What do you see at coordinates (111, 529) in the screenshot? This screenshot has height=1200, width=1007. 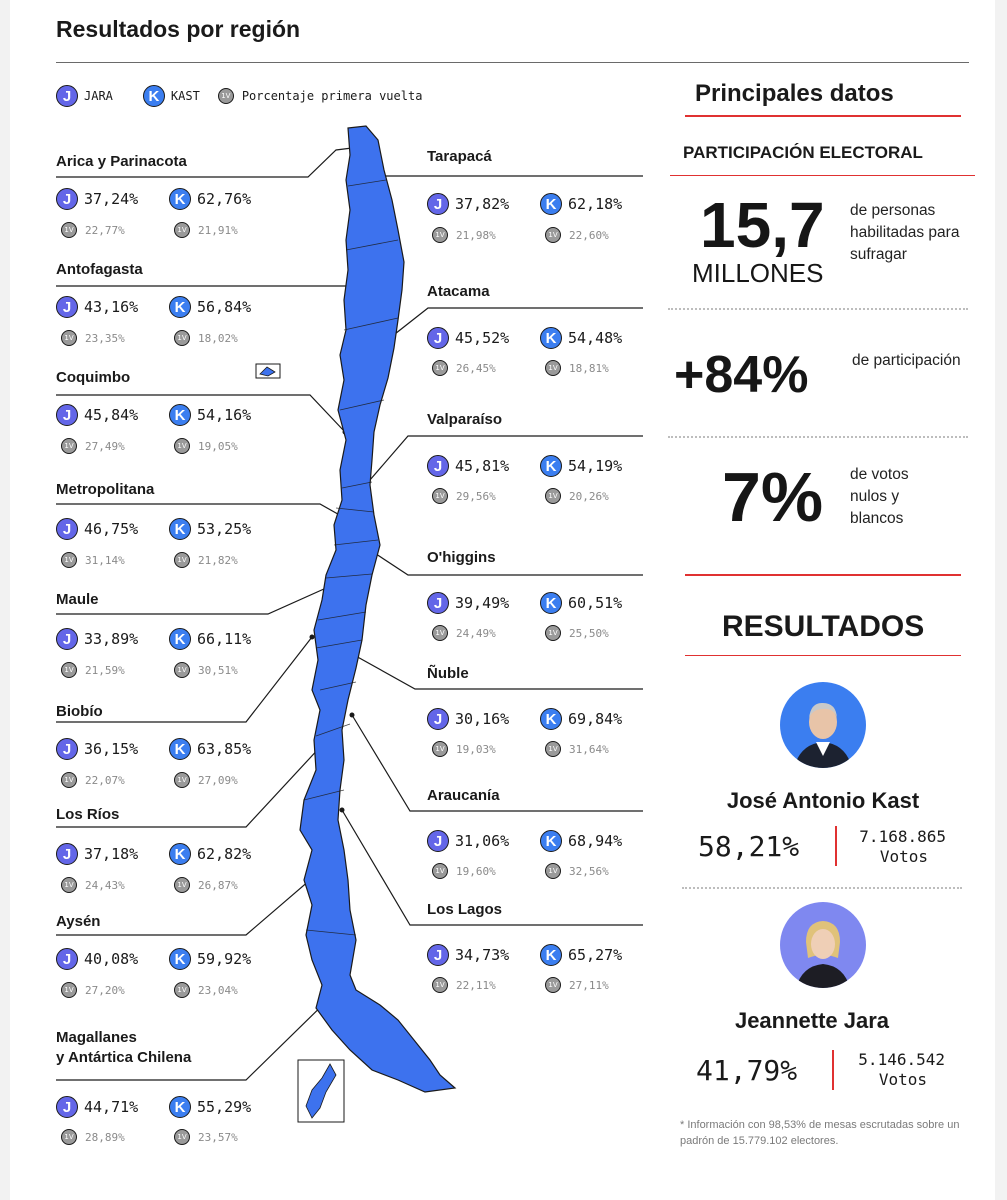 I see `jara-pct: 46,75%` at bounding box center [111, 529].